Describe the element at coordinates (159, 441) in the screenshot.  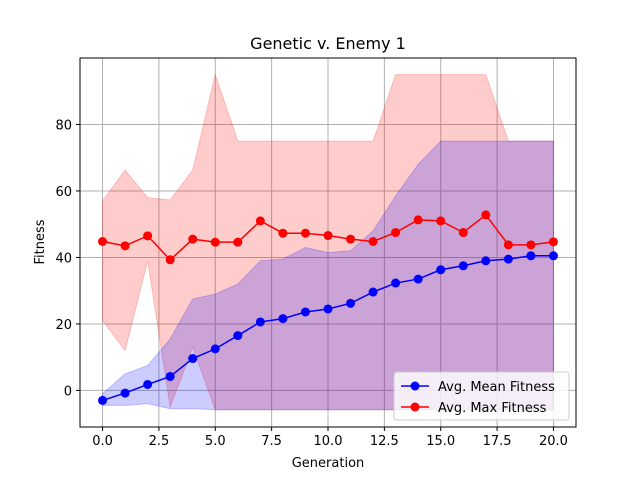
I see `x-tick-label: 2.5` at that location.